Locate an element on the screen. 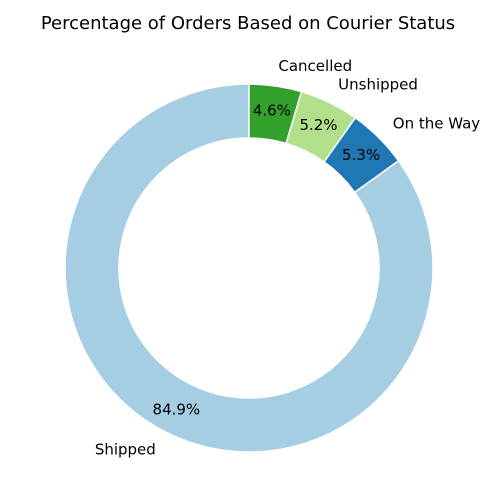 Image resolution: width=504 pixels, height=487 pixels. slice-label-cancelled: Cancelled is located at coordinates (315, 66).